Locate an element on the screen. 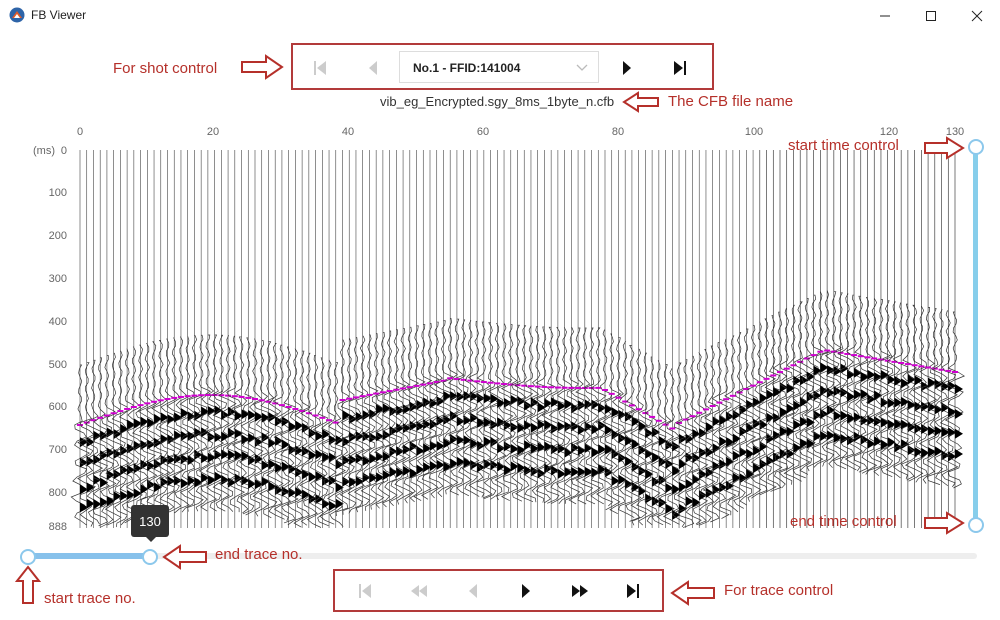  prev-shot-button is located at coordinates (373, 68).